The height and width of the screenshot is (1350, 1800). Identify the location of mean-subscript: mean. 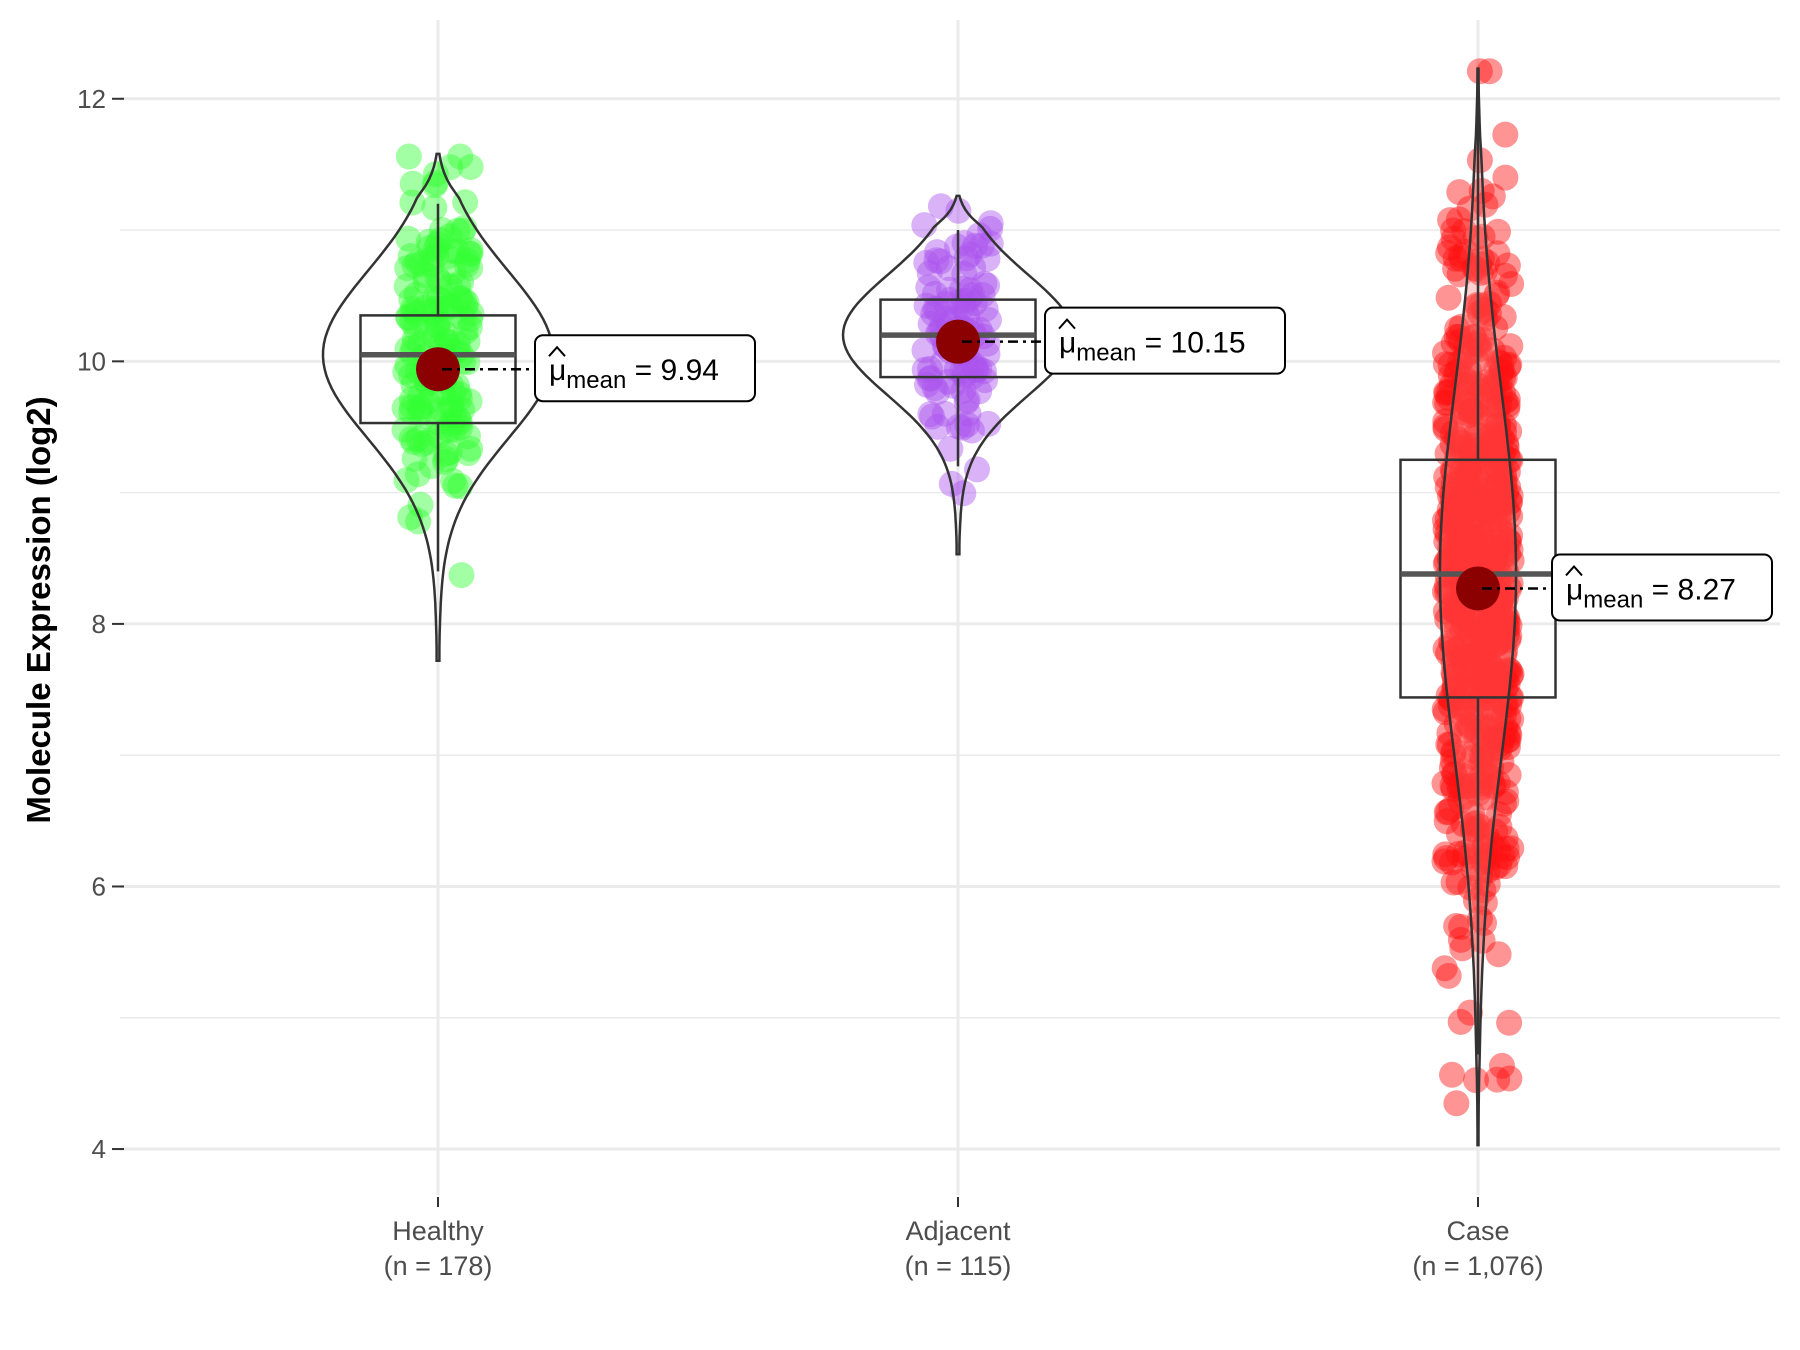
(596, 380).